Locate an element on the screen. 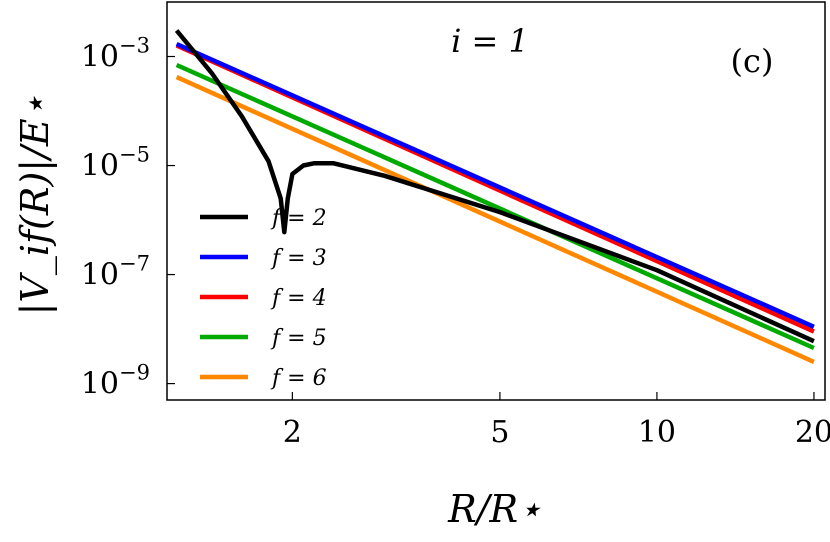  x-ticks: 2 5 10 20 is located at coordinates (556, 421).